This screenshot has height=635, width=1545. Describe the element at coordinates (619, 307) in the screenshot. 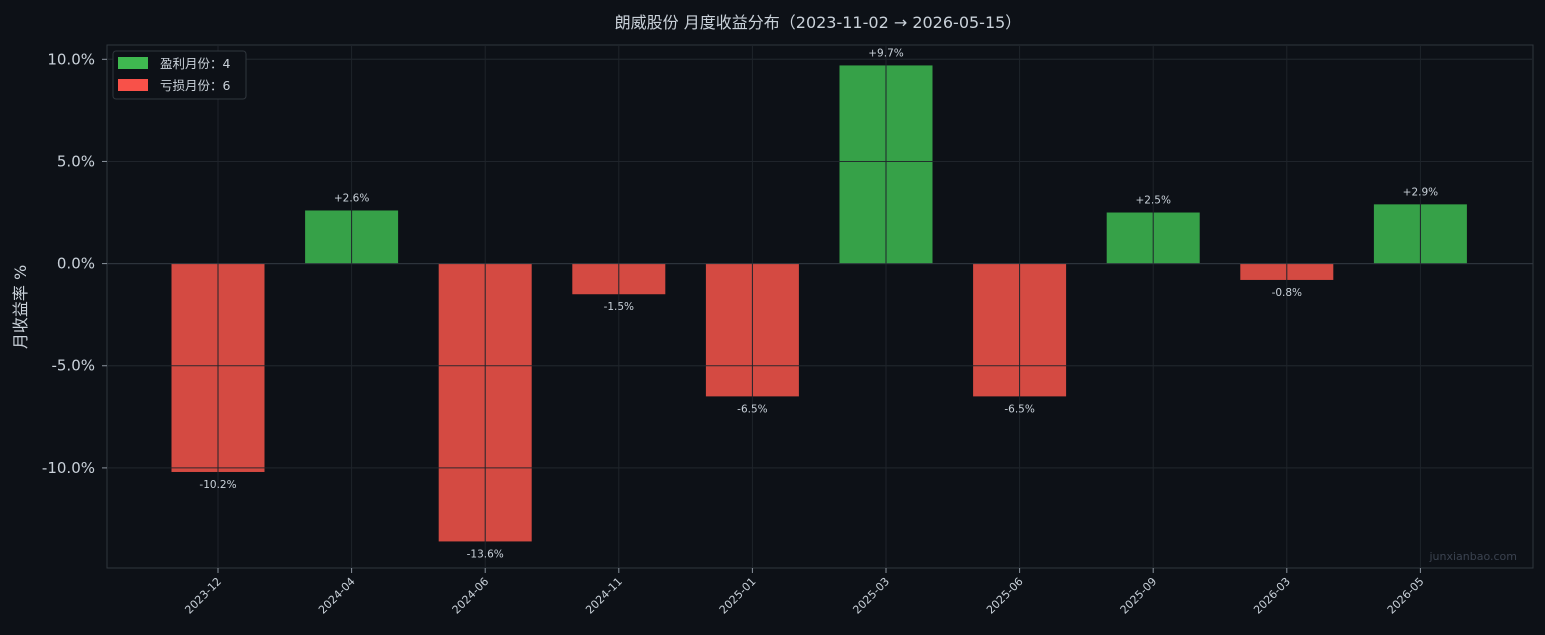

I see `data-label: -1.5%` at that location.